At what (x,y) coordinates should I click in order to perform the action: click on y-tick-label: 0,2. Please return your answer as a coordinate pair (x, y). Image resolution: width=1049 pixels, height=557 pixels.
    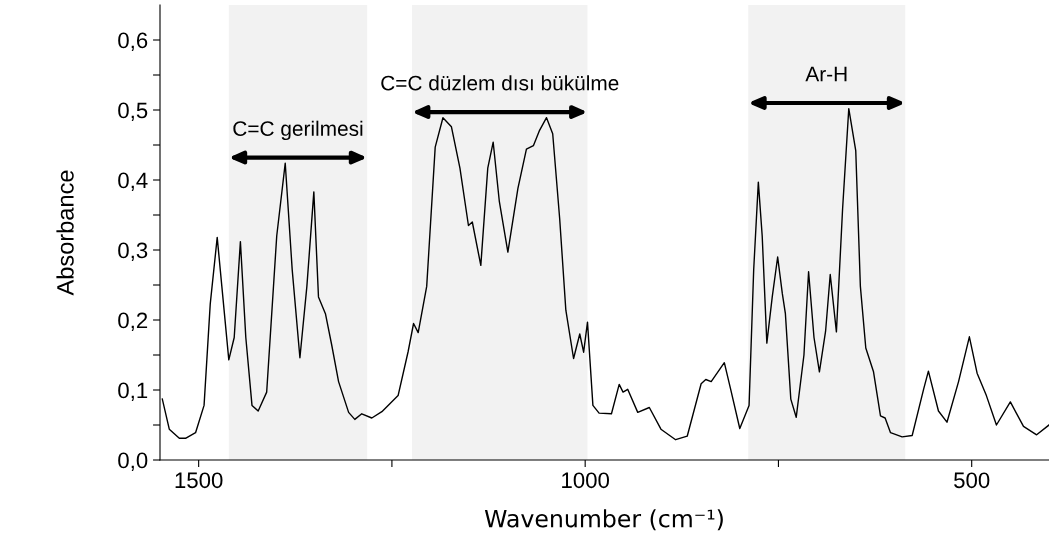
    Looking at the image, I should click on (133, 321).